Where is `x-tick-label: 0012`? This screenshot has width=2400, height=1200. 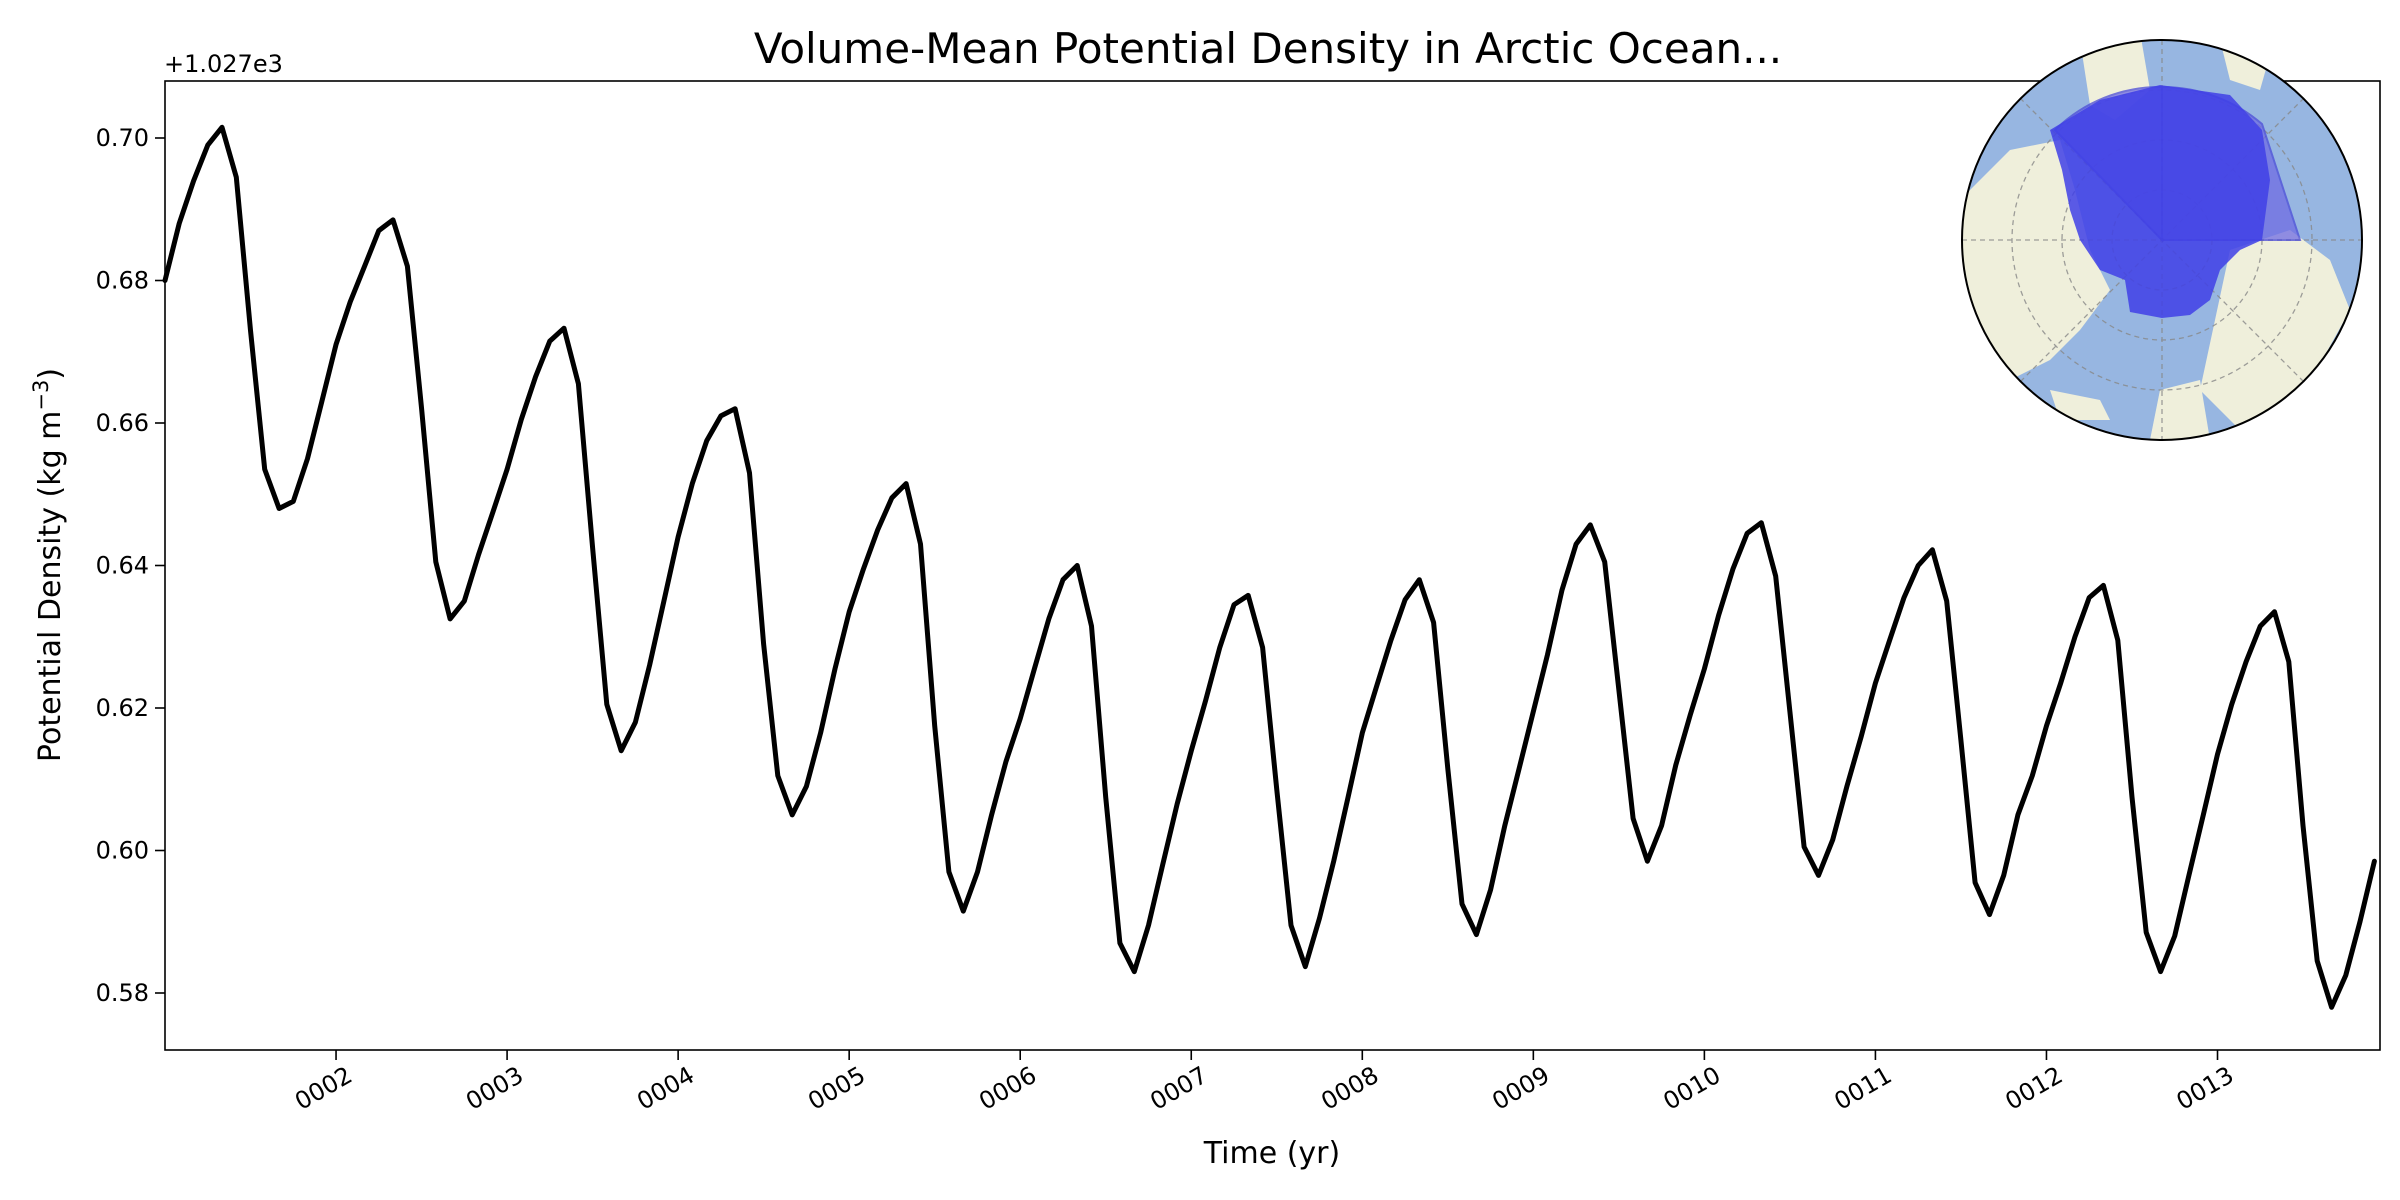 x-tick-label: 0012 is located at coordinates (2034, 1088).